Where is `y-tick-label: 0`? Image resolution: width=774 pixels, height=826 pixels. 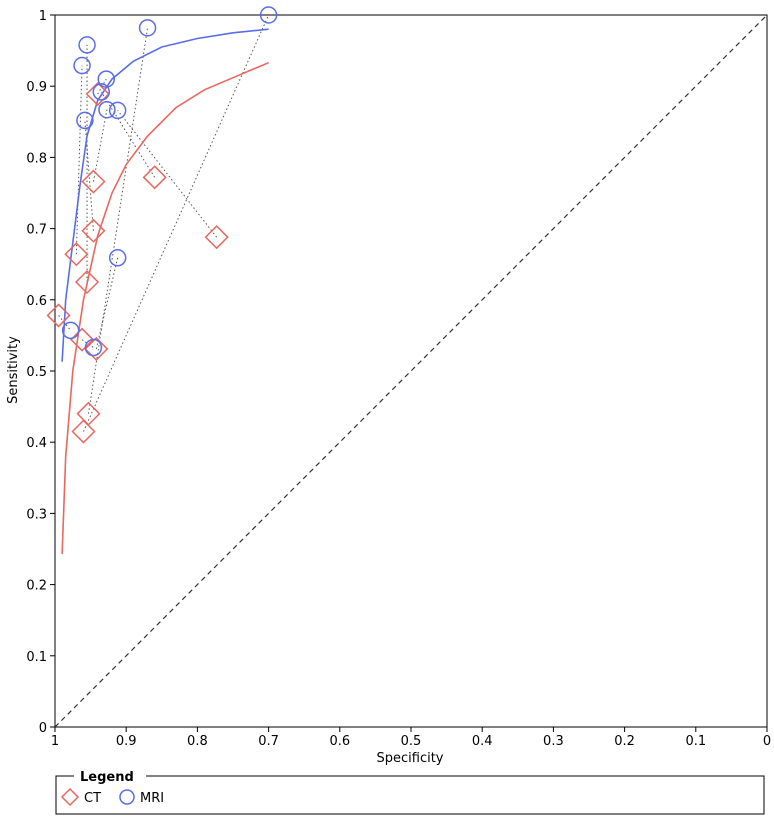
y-tick-label: 0 is located at coordinates (43, 728).